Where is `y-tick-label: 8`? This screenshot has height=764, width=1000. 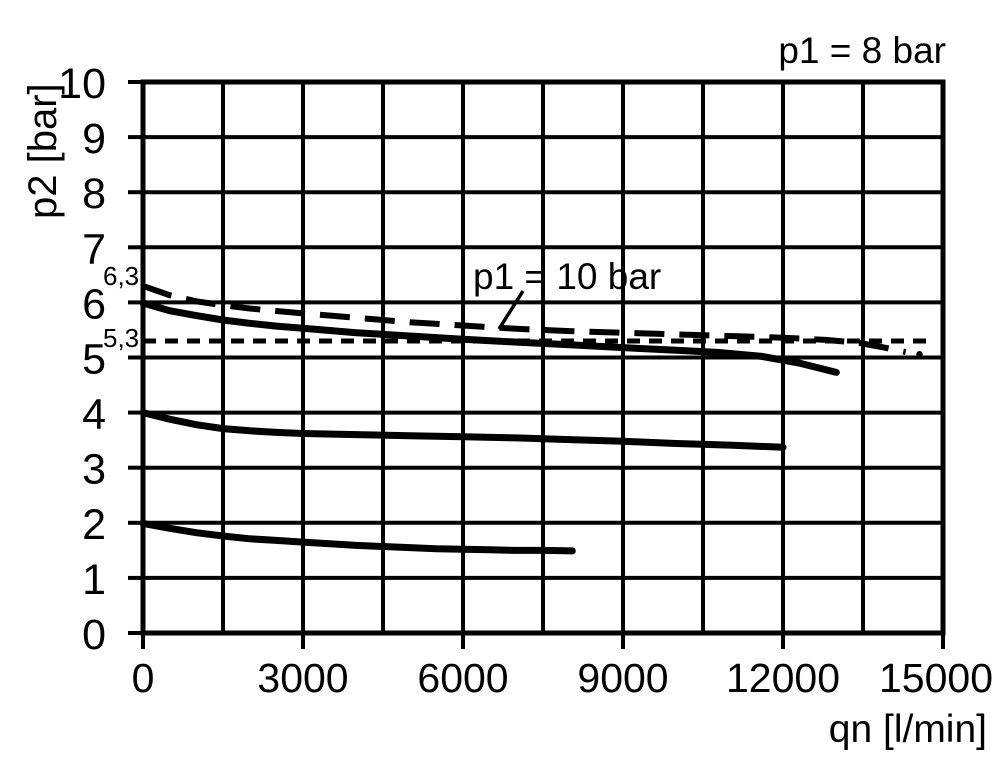 y-tick-label: 8 is located at coordinates (94, 194).